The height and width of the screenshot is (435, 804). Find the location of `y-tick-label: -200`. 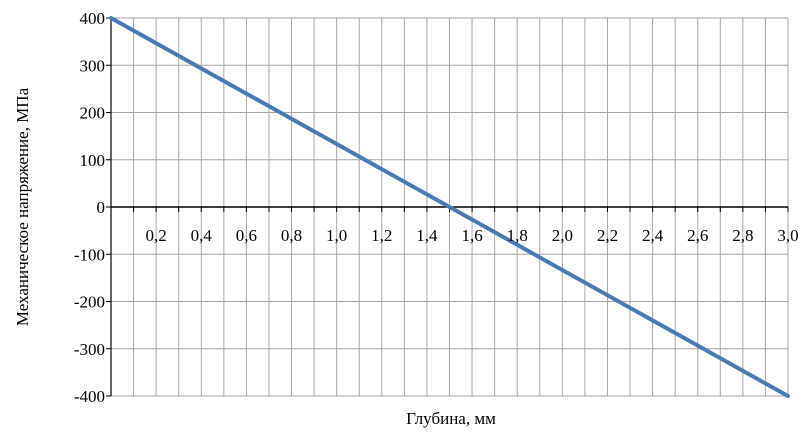

y-tick-label: -200 is located at coordinates (89, 302).